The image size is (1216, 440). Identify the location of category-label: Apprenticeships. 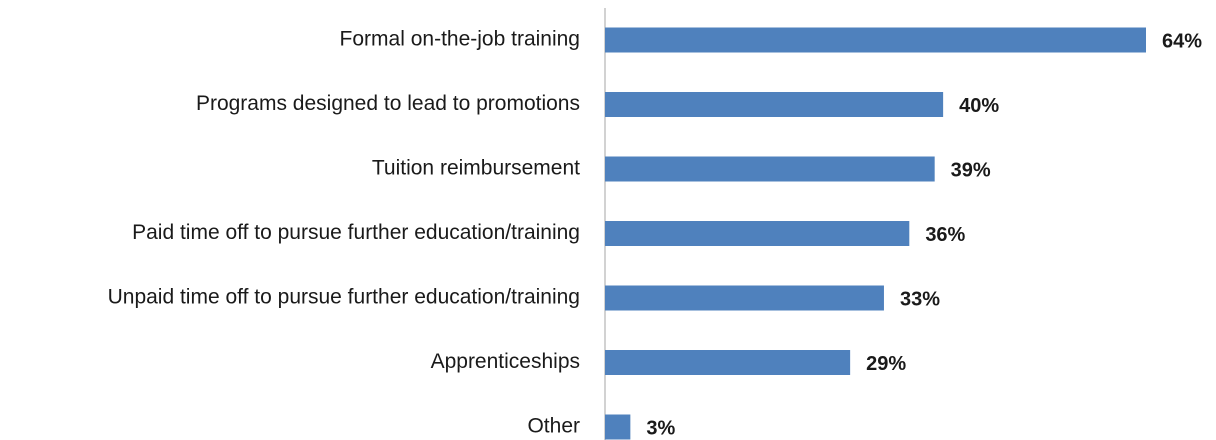
(505, 361).